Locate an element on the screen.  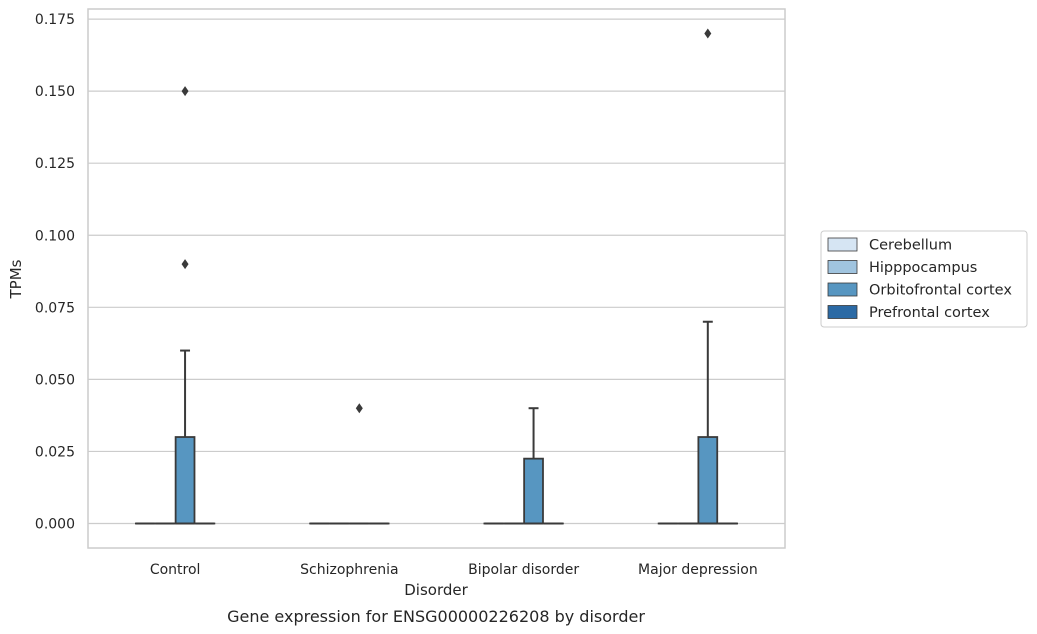
x-tick-label: Schizophrenia is located at coordinates (349, 570).